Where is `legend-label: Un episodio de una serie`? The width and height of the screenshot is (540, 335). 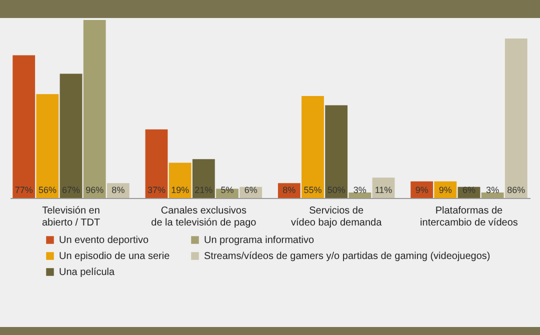
legend-label: Un episodio de una serie is located at coordinates (114, 256).